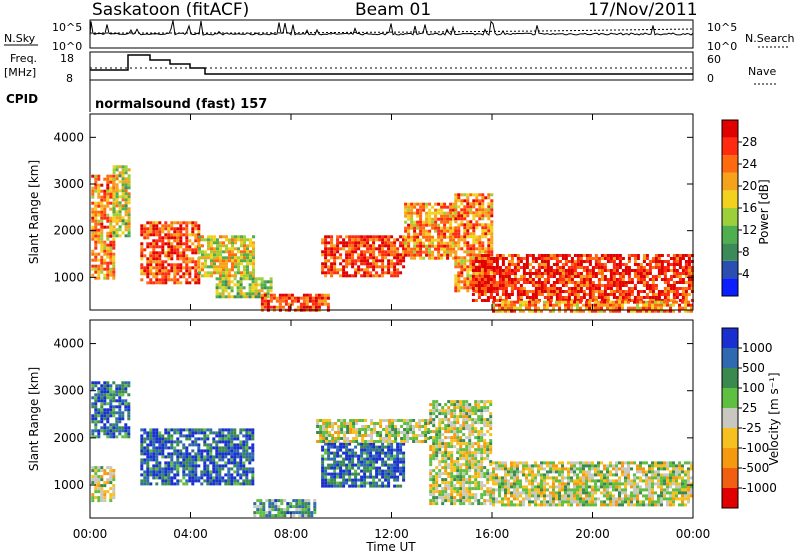 The height and width of the screenshot is (554, 800). Describe the element at coordinates (730, 146) in the screenshot. I see `colorbar-swatch` at that location.